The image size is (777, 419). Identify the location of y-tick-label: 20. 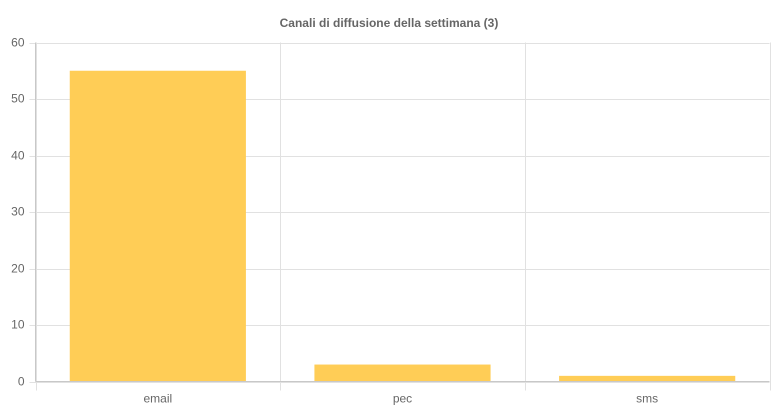
(18, 269).